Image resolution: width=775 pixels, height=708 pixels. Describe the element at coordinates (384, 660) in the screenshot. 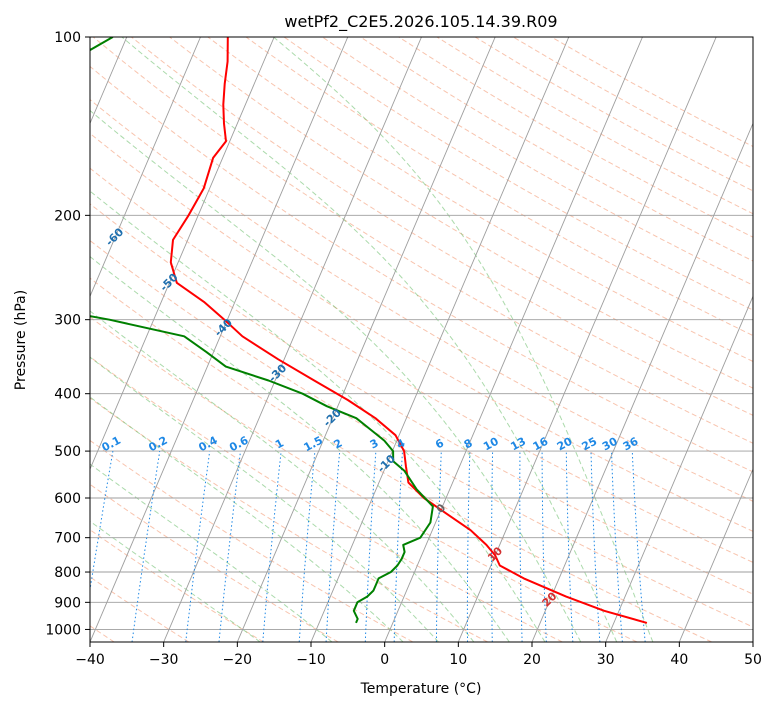

I see `x-tick-label: 0` at that location.